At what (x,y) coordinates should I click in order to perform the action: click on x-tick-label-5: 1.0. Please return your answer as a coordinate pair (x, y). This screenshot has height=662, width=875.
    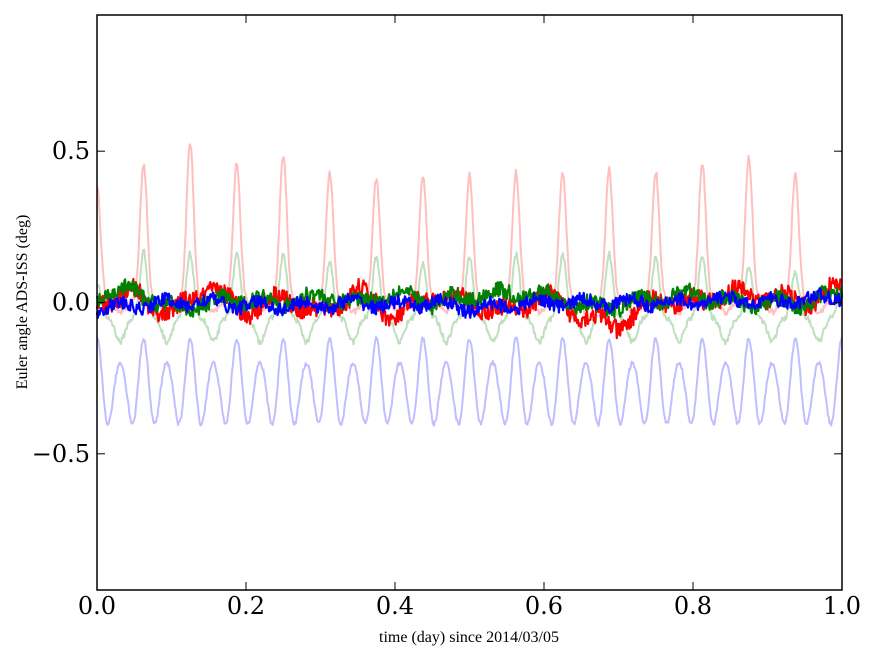
    Looking at the image, I should click on (842, 606).